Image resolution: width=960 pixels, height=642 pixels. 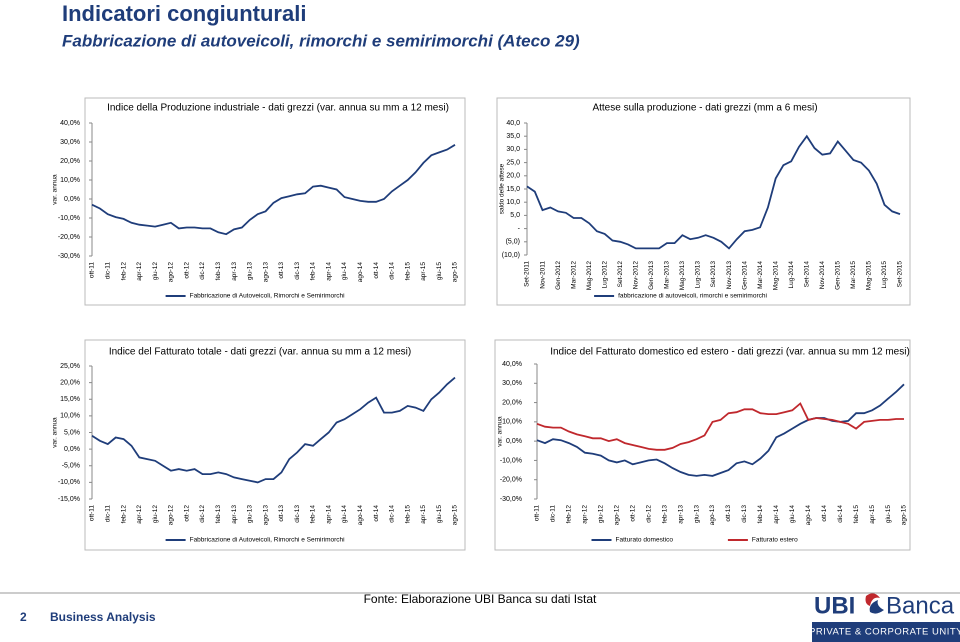 I want to click on y-tick-label: 20,0%, so click(x=70, y=382).